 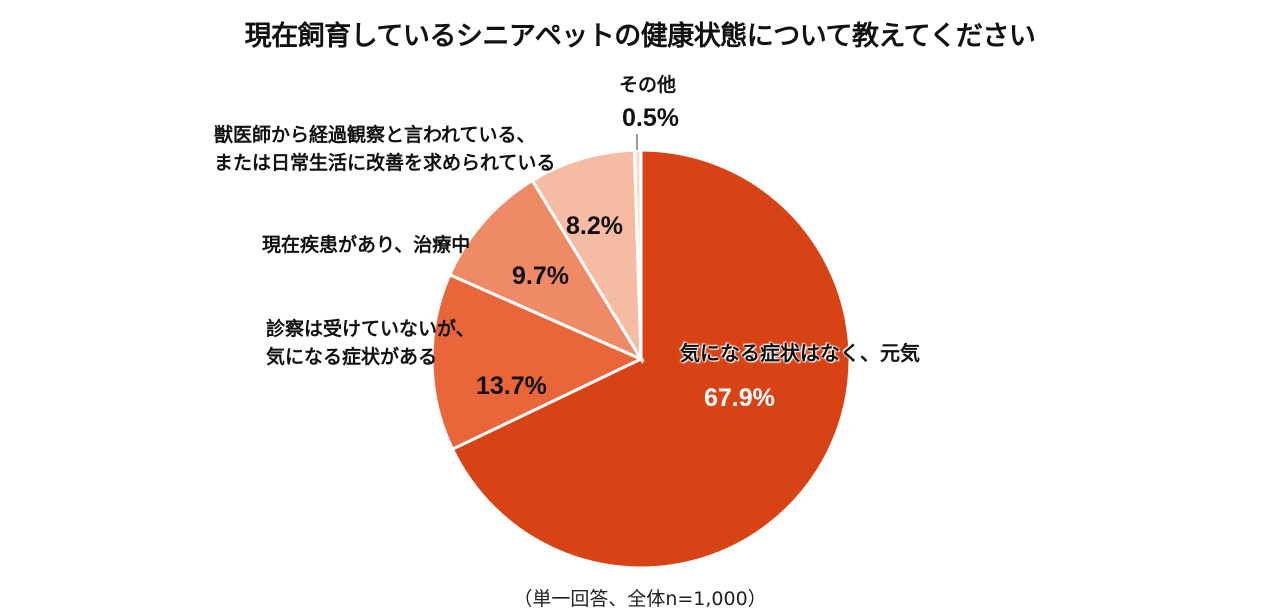 What do you see at coordinates (640, 599) in the screenshot?
I see `footnote: （単一回答、全体n=1,000）` at bounding box center [640, 599].